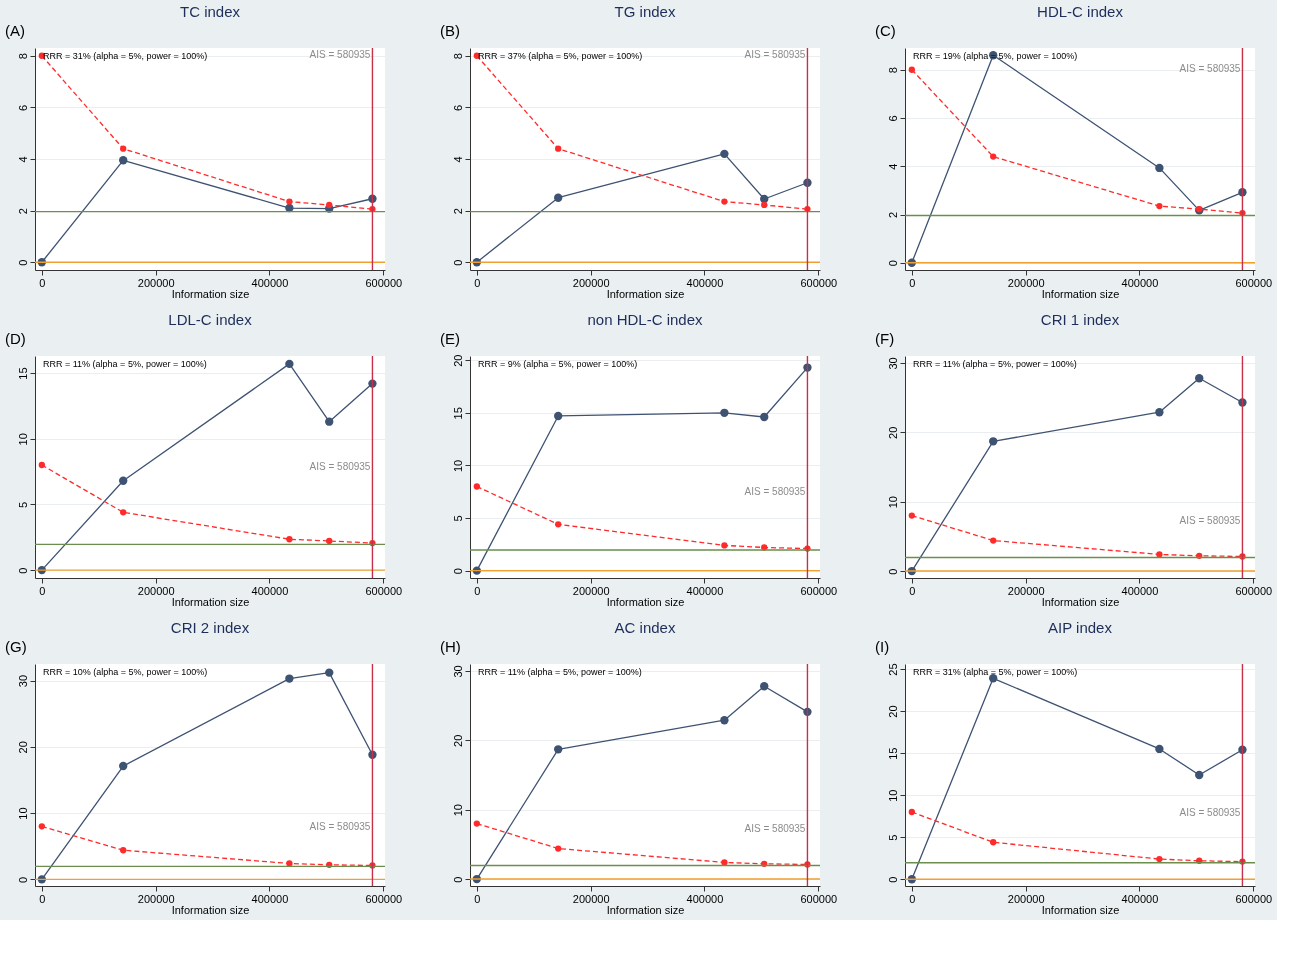 The height and width of the screenshot is (971, 1299). Describe the element at coordinates (645, 319) in the screenshot. I see `chart-title: non HDL-C index` at that location.